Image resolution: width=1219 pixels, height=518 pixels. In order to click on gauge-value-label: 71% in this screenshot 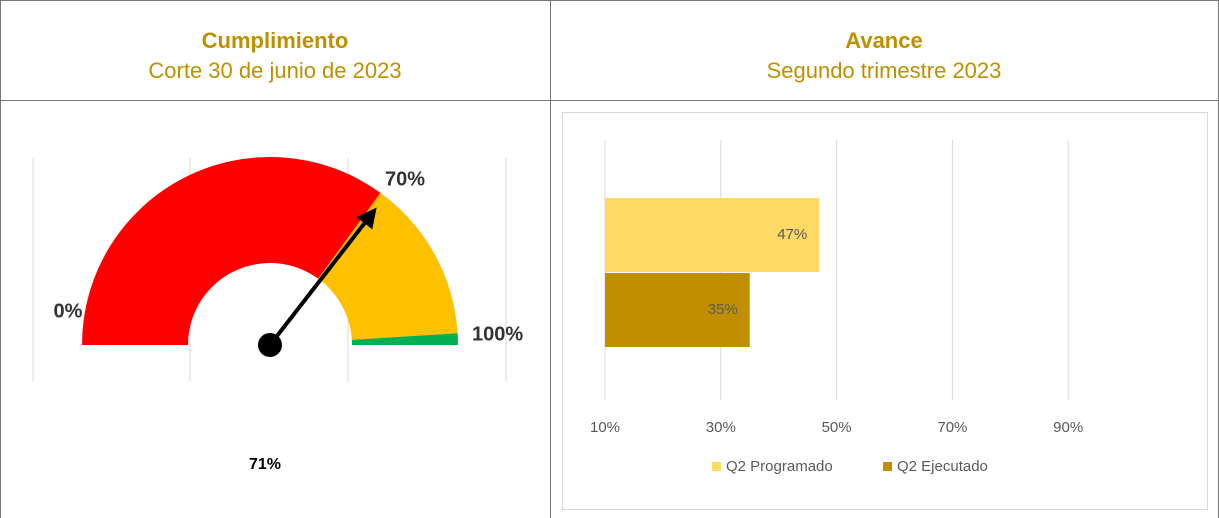, I will do `click(265, 464)`.